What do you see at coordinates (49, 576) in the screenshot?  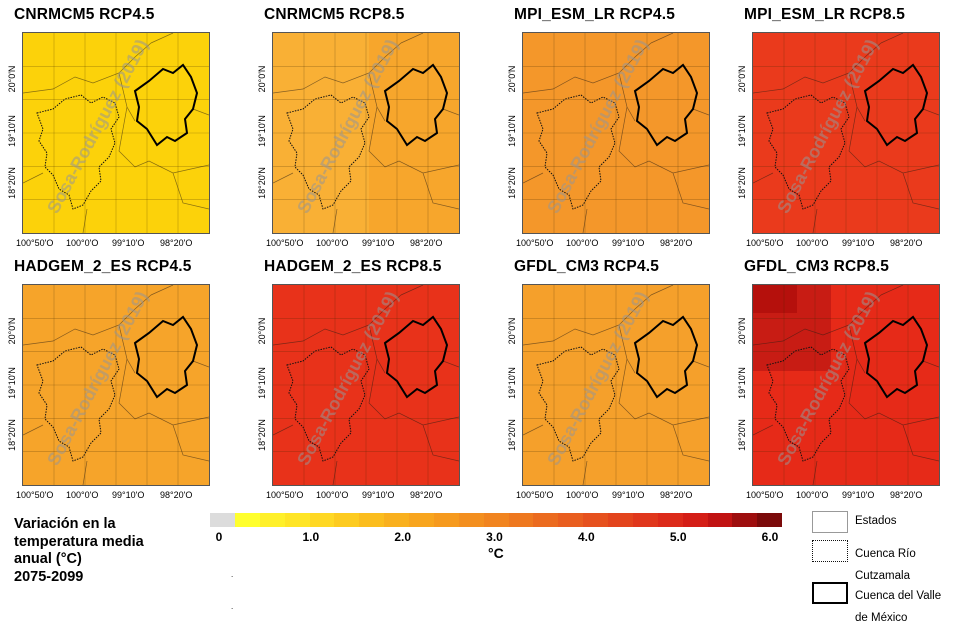 I see `legend-title-line-4: 2075-2099` at bounding box center [49, 576].